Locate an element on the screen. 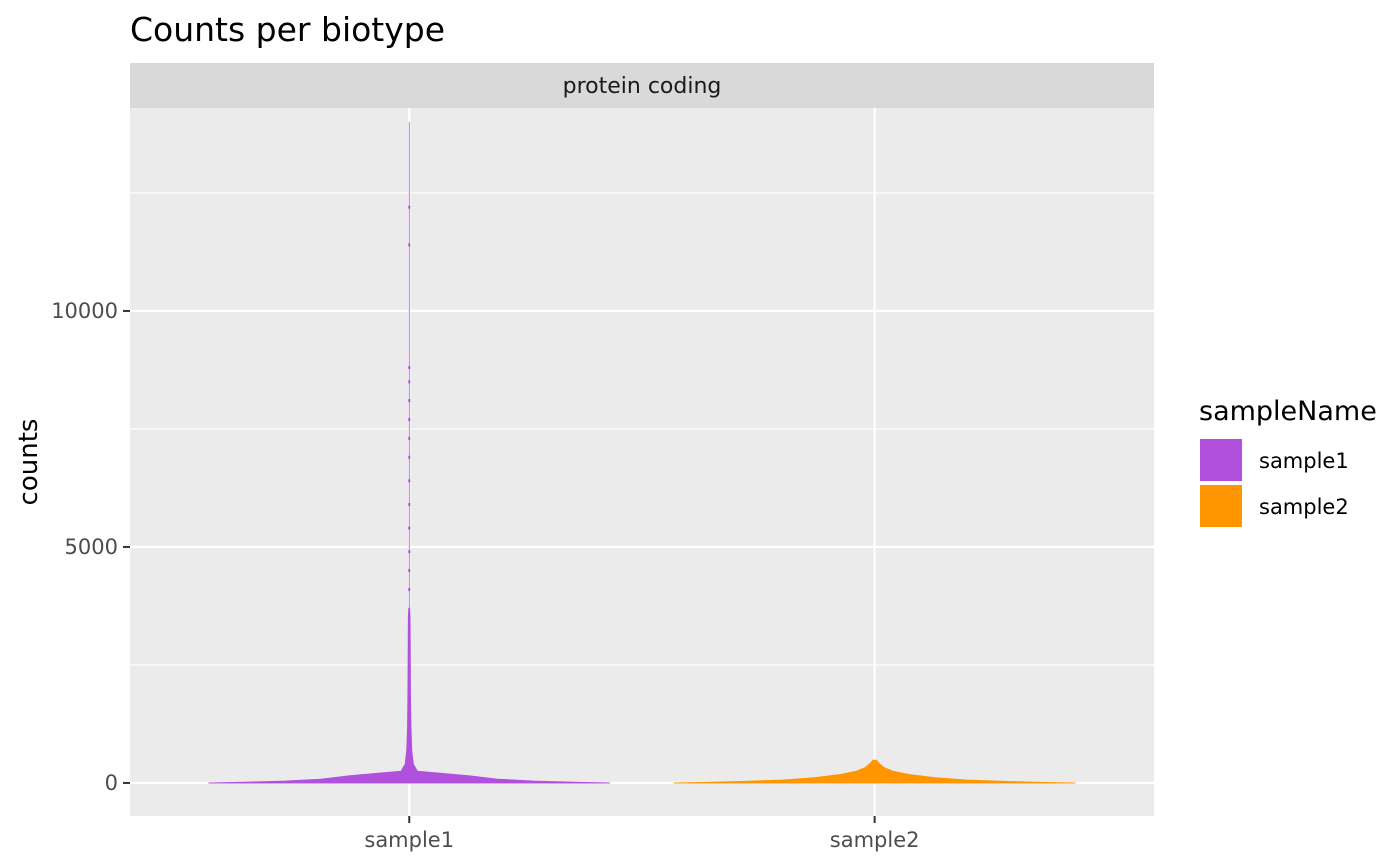  legend-label-sample2: sample2 is located at coordinates (1304, 507).